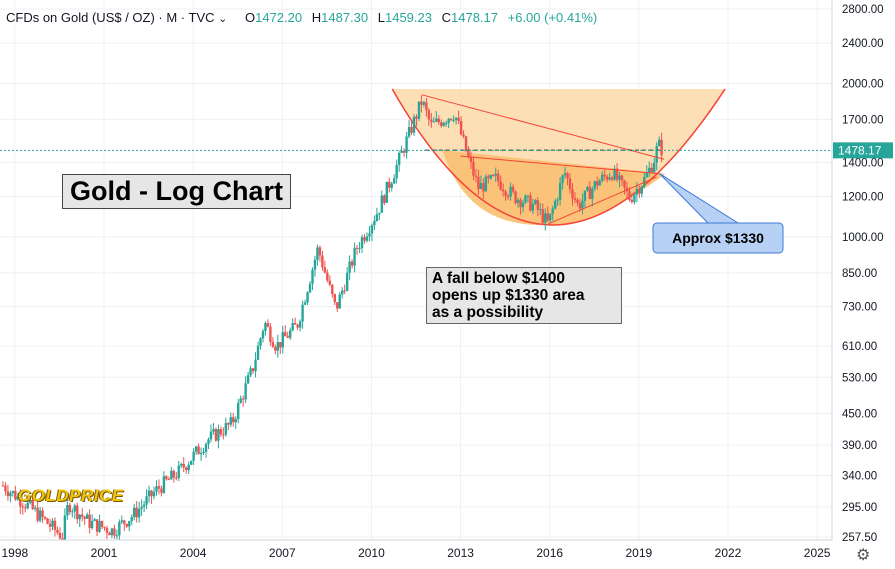  Describe the element at coordinates (446, 17) in the screenshot. I see `close-label: C` at that location.